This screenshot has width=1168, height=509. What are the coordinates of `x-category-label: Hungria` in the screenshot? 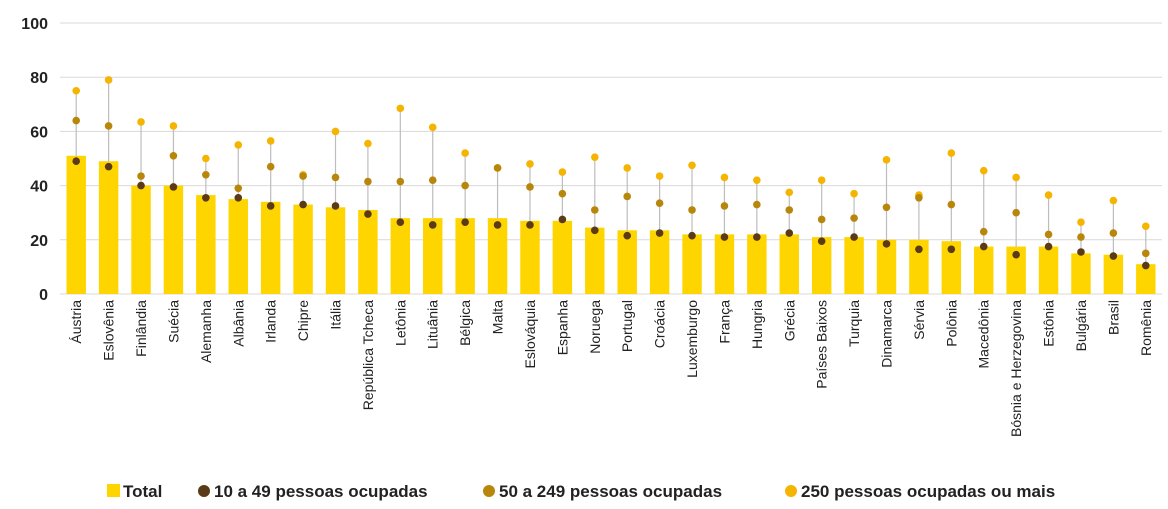 It's located at (757, 324).